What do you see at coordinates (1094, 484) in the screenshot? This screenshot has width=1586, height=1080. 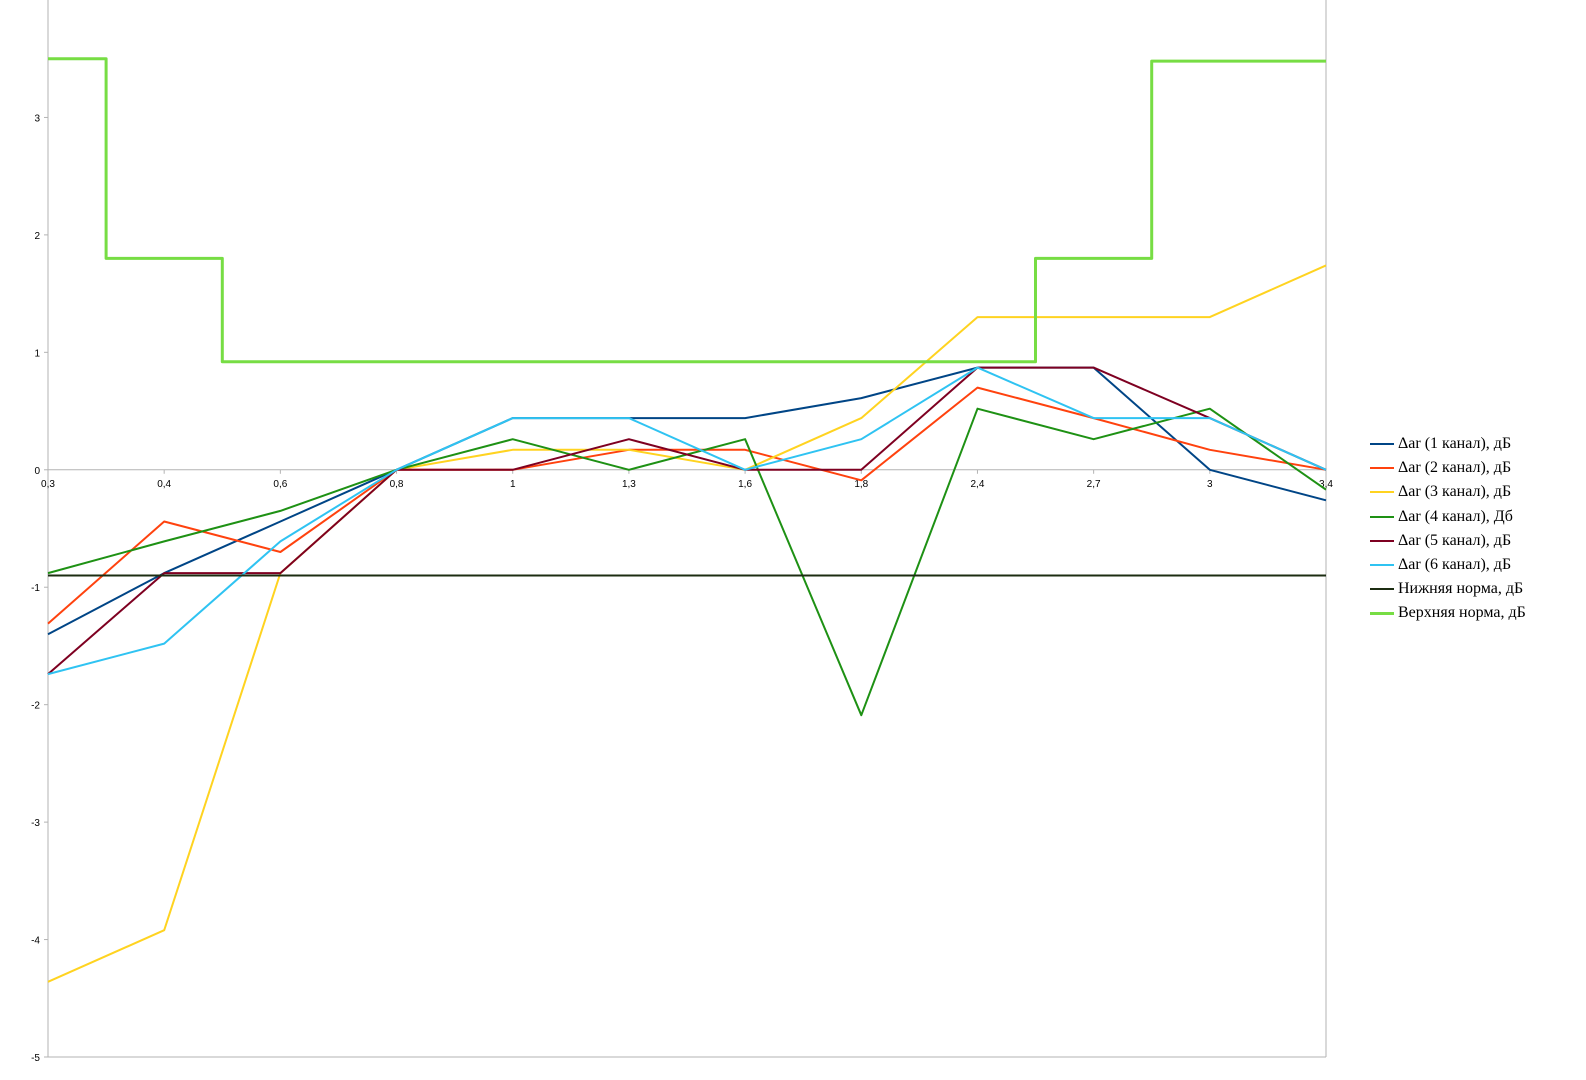 I see `x-tick-label: 2,7` at bounding box center [1094, 484].